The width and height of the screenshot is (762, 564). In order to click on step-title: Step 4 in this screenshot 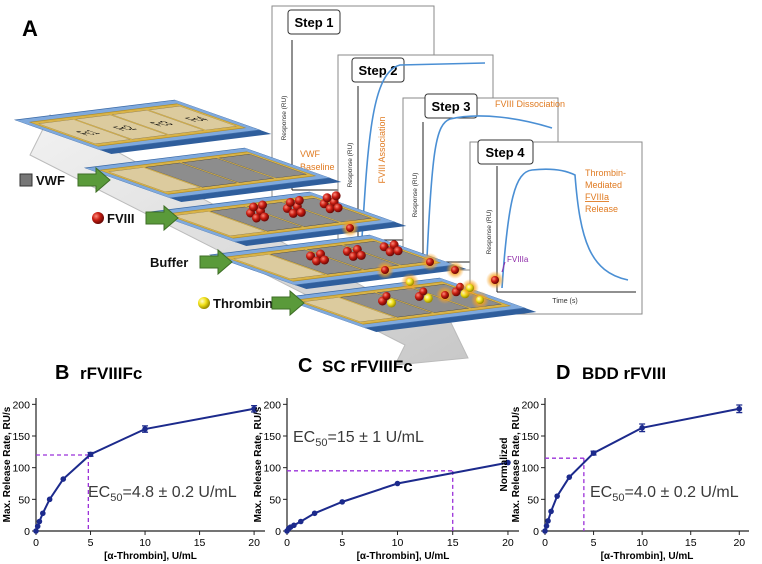, I will do `click(505, 152)`.